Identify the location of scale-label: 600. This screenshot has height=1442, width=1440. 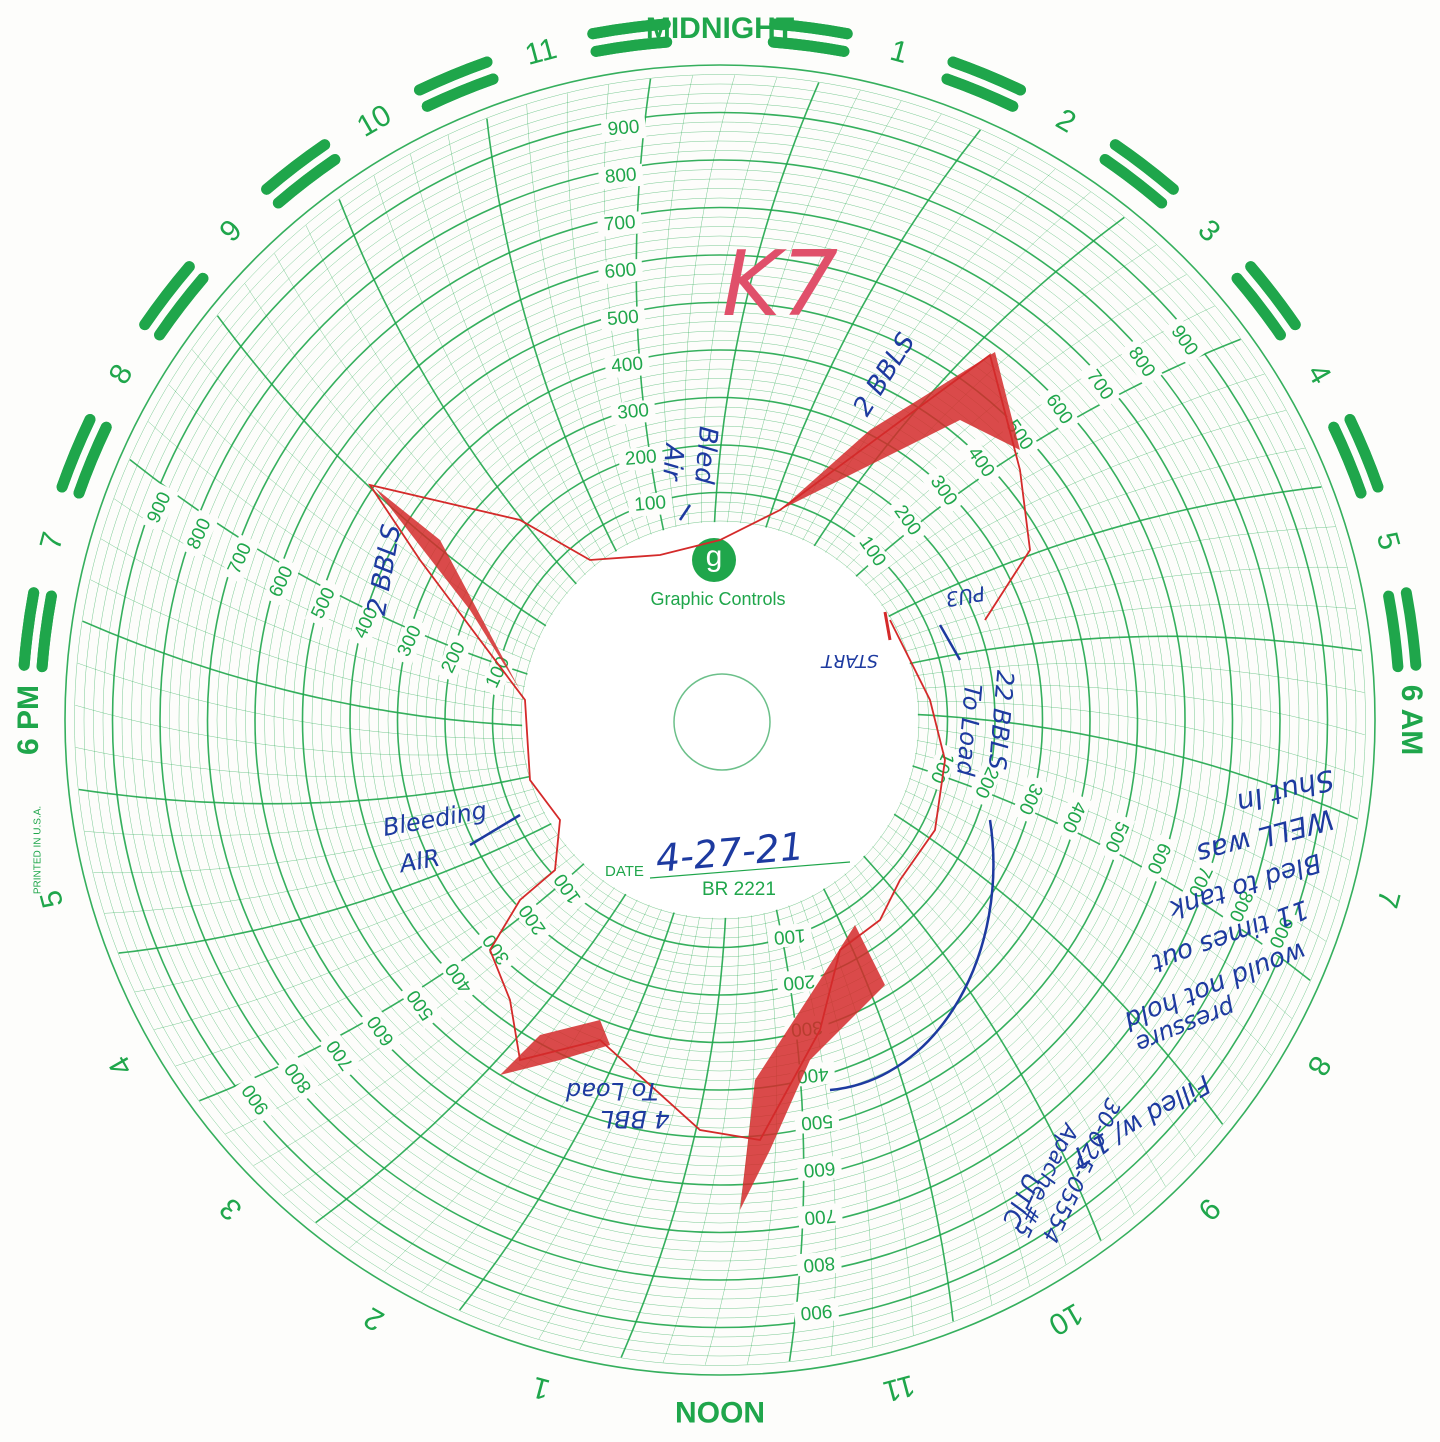
(620, 271).